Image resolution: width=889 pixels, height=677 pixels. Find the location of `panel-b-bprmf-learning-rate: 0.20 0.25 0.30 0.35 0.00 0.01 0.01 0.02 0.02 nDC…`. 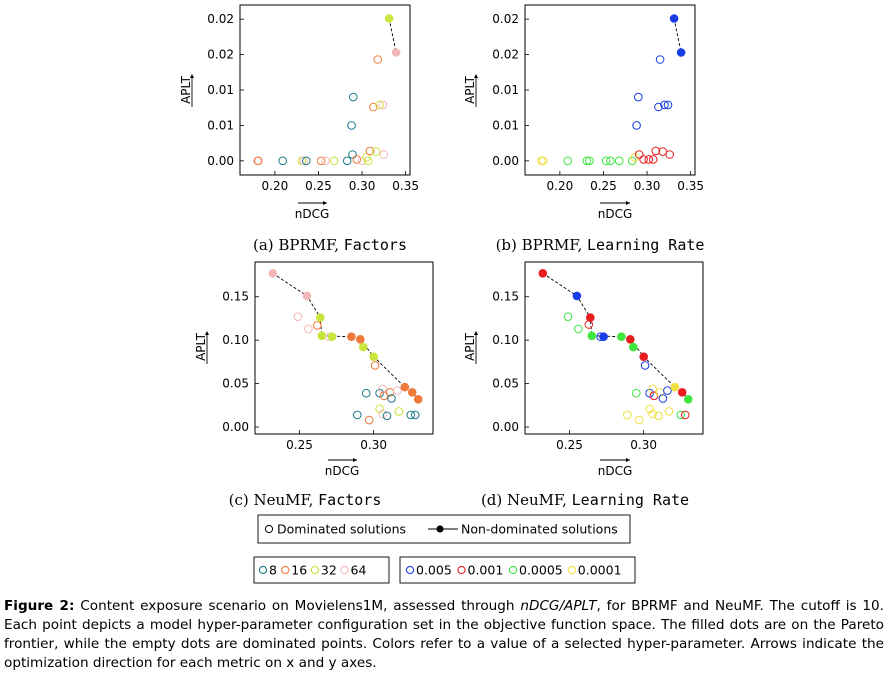

panel-b-bprmf-learning-rate: 0.20 0.25 0.30 0.35 0.00 0.01 0.01 0.02 0.02 nDC… is located at coordinates (583, 129).